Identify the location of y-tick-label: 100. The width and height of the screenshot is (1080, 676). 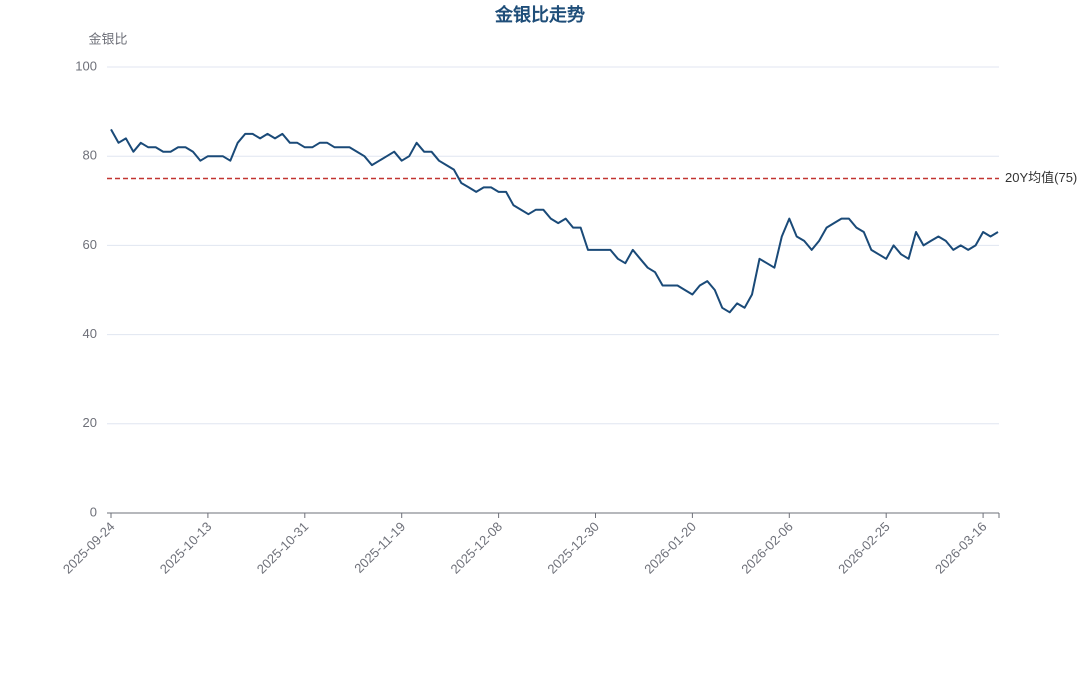
(86, 65).